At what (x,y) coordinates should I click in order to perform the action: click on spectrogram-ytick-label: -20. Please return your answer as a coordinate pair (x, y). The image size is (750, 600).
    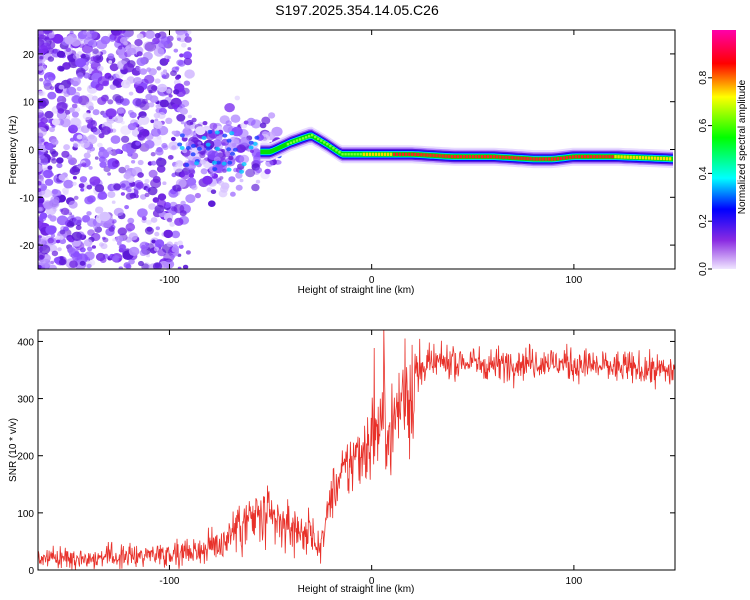
    Looking at the image, I should click on (27, 246).